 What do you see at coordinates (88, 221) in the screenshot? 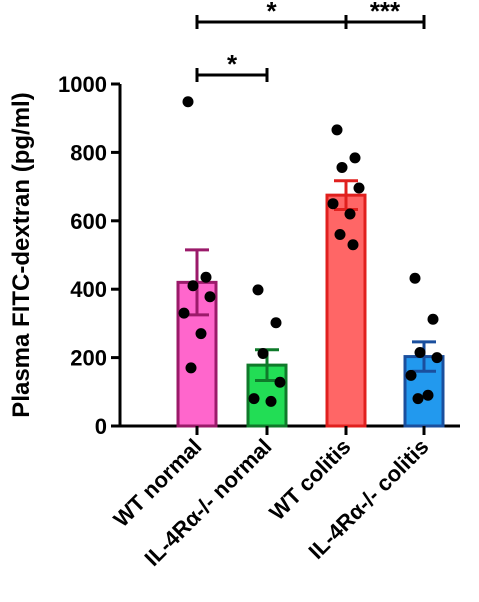
I see `y-tick-label: 600` at bounding box center [88, 221].